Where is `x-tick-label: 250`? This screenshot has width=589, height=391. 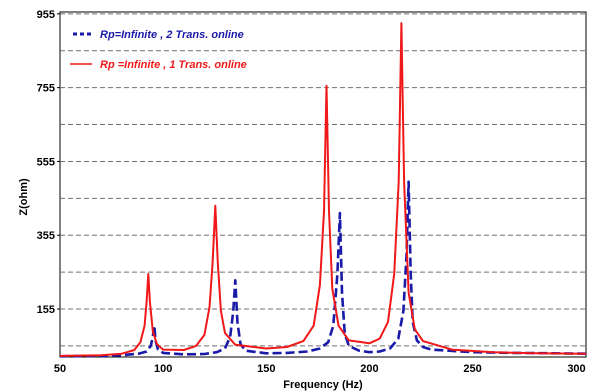
x-tick-label: 250 is located at coordinates (472, 369).